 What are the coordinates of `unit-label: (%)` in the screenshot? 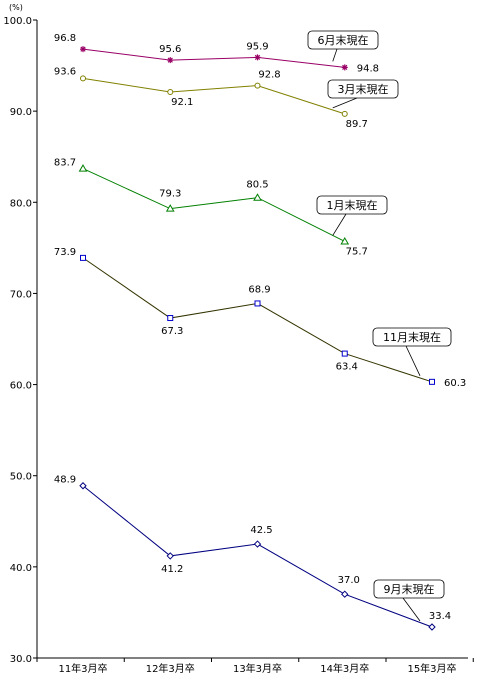 It's located at (16, 7).